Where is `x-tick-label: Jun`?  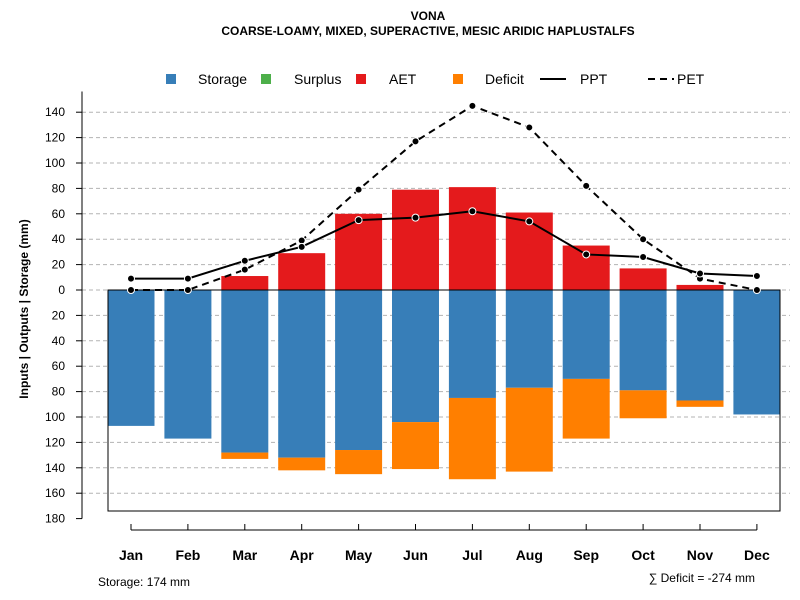
x-tick-label: Jun is located at coordinates (415, 555).